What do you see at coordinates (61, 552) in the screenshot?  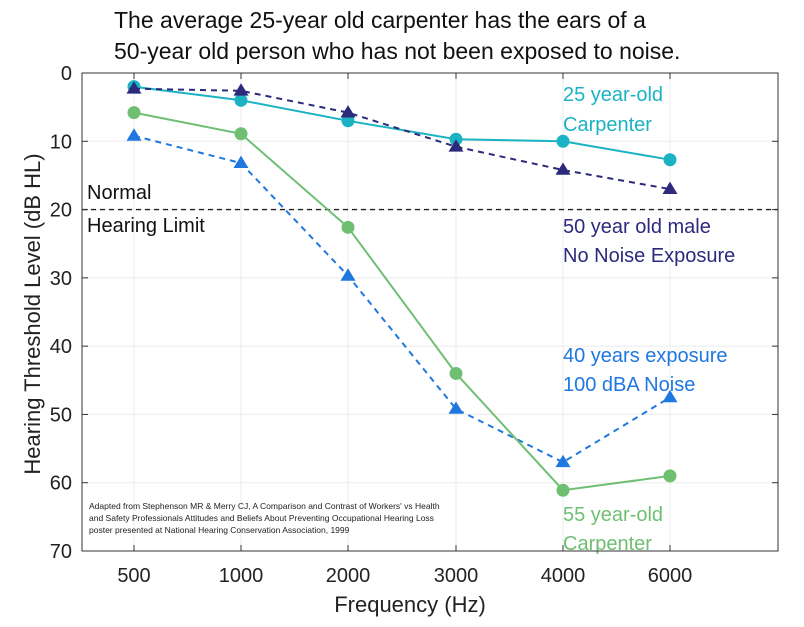 I see `y-tick-label-7: 70` at bounding box center [61, 552].